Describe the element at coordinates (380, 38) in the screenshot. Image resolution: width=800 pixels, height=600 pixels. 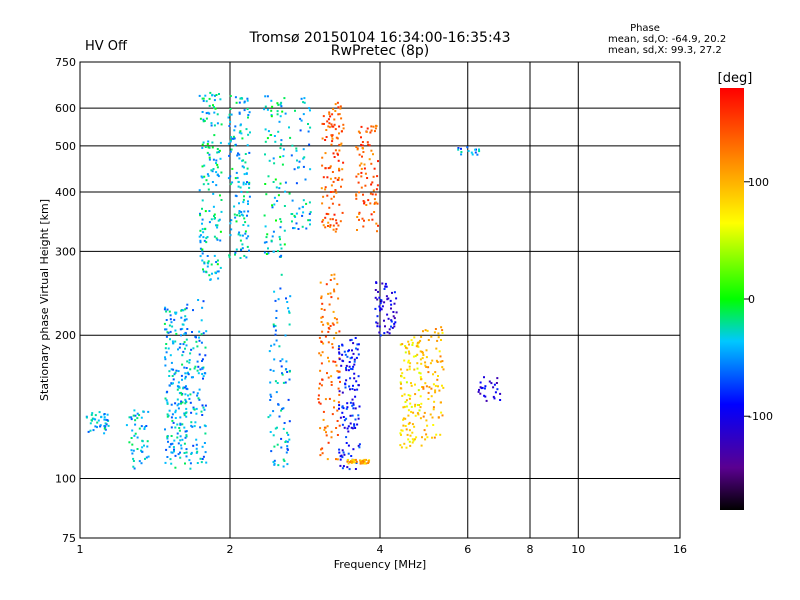
I see `chart-title: Tromsø 20150104 16:34:00-16:35:43` at that location.